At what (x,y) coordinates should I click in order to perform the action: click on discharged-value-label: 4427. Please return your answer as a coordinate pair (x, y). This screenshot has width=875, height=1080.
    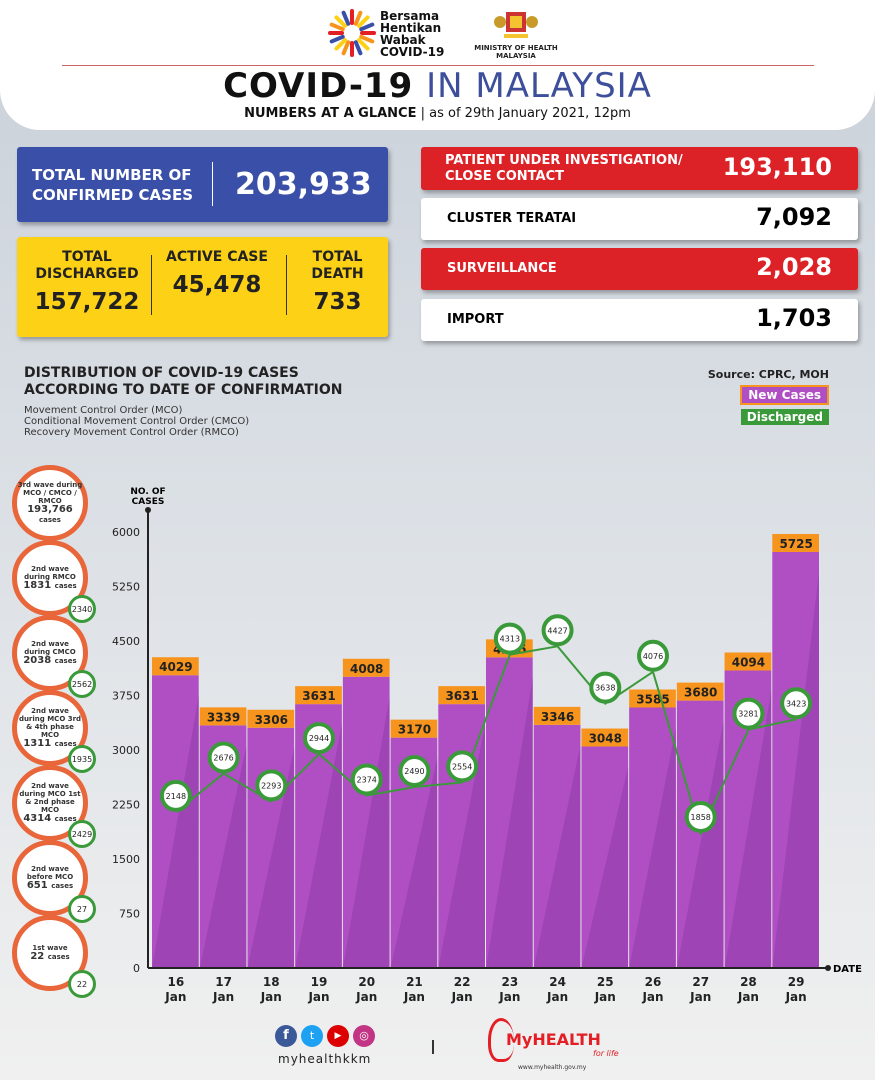
    Looking at the image, I should click on (557, 630).